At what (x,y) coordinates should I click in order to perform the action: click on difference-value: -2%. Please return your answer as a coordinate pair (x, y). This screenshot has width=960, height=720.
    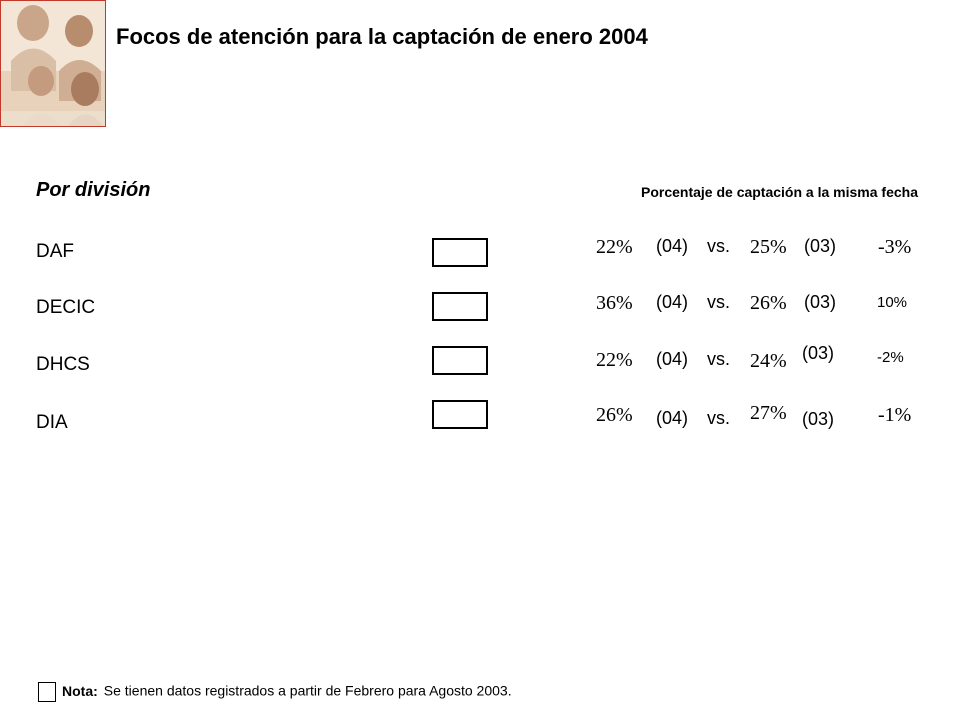
    Looking at the image, I should click on (890, 357).